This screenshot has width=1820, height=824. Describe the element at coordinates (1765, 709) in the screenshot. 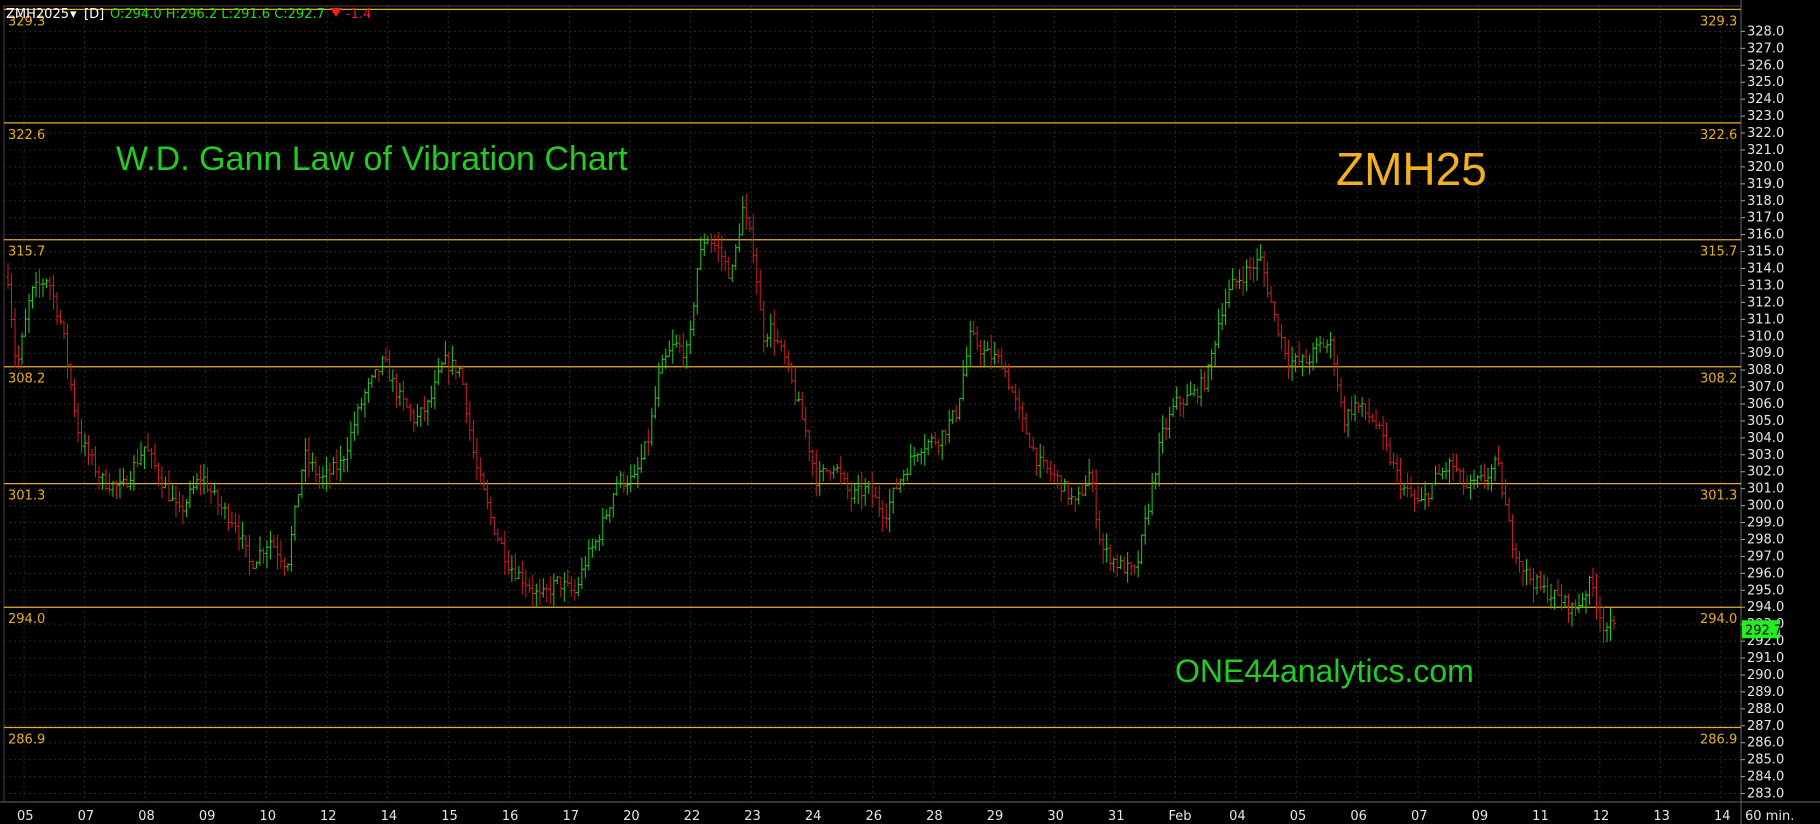

I see `y-tick-label: 288.0` at that location.